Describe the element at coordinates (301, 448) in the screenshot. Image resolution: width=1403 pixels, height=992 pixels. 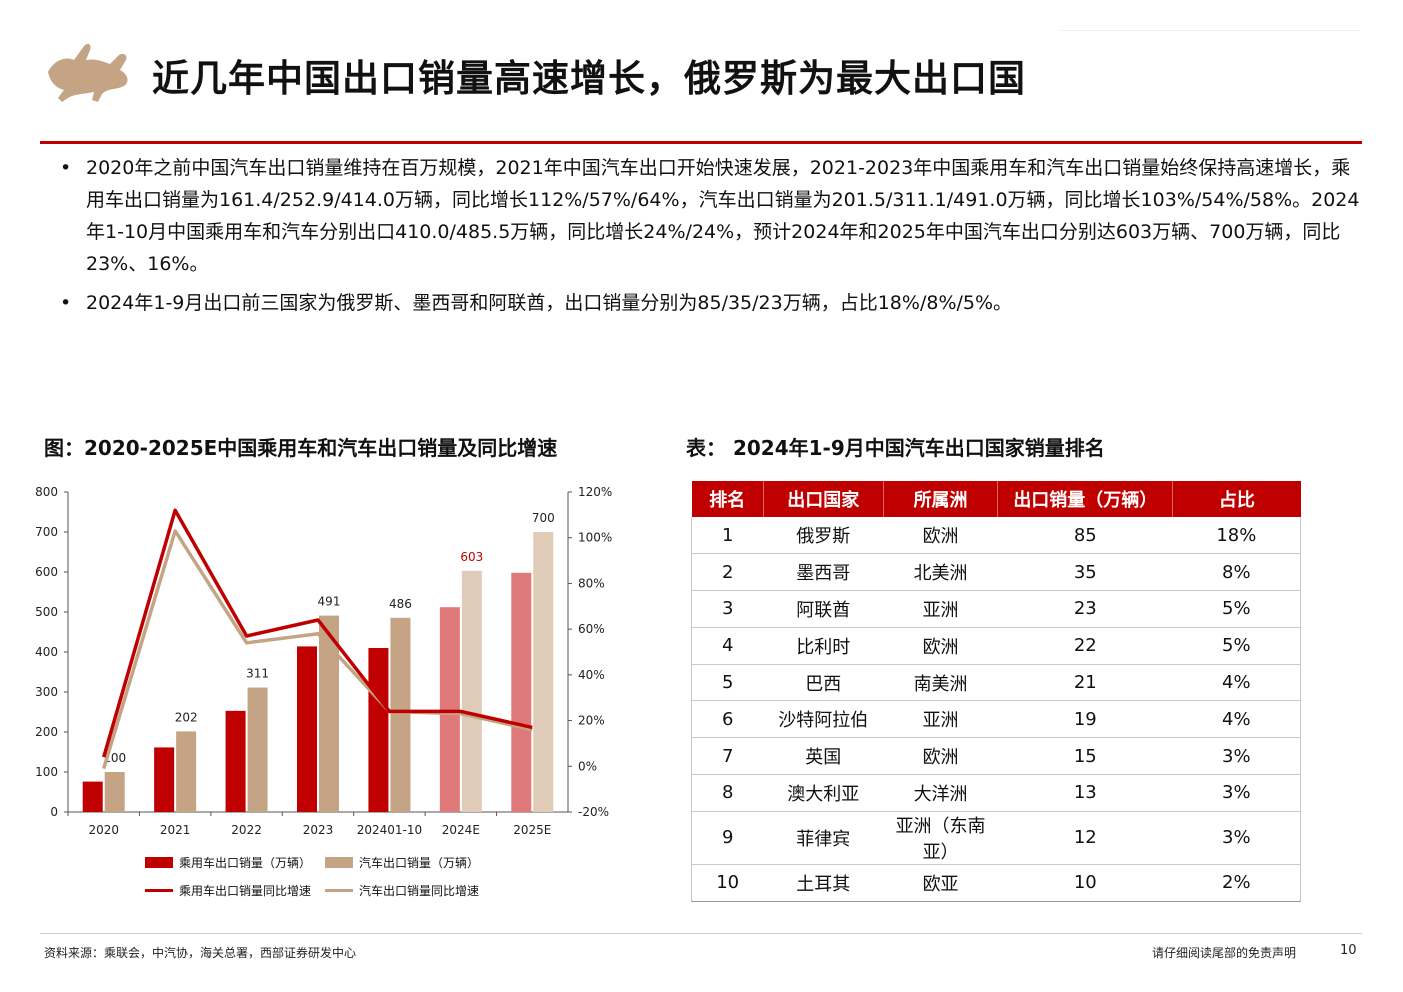
I see `figure-title: 图：2020-2025E中国乘用车和汽车出口销量及同比增速` at that location.